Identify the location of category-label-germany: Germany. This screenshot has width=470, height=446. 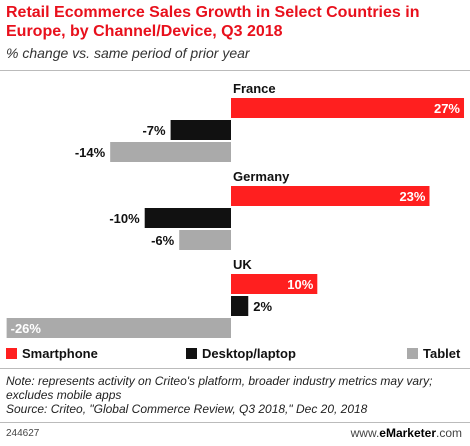
(261, 176).